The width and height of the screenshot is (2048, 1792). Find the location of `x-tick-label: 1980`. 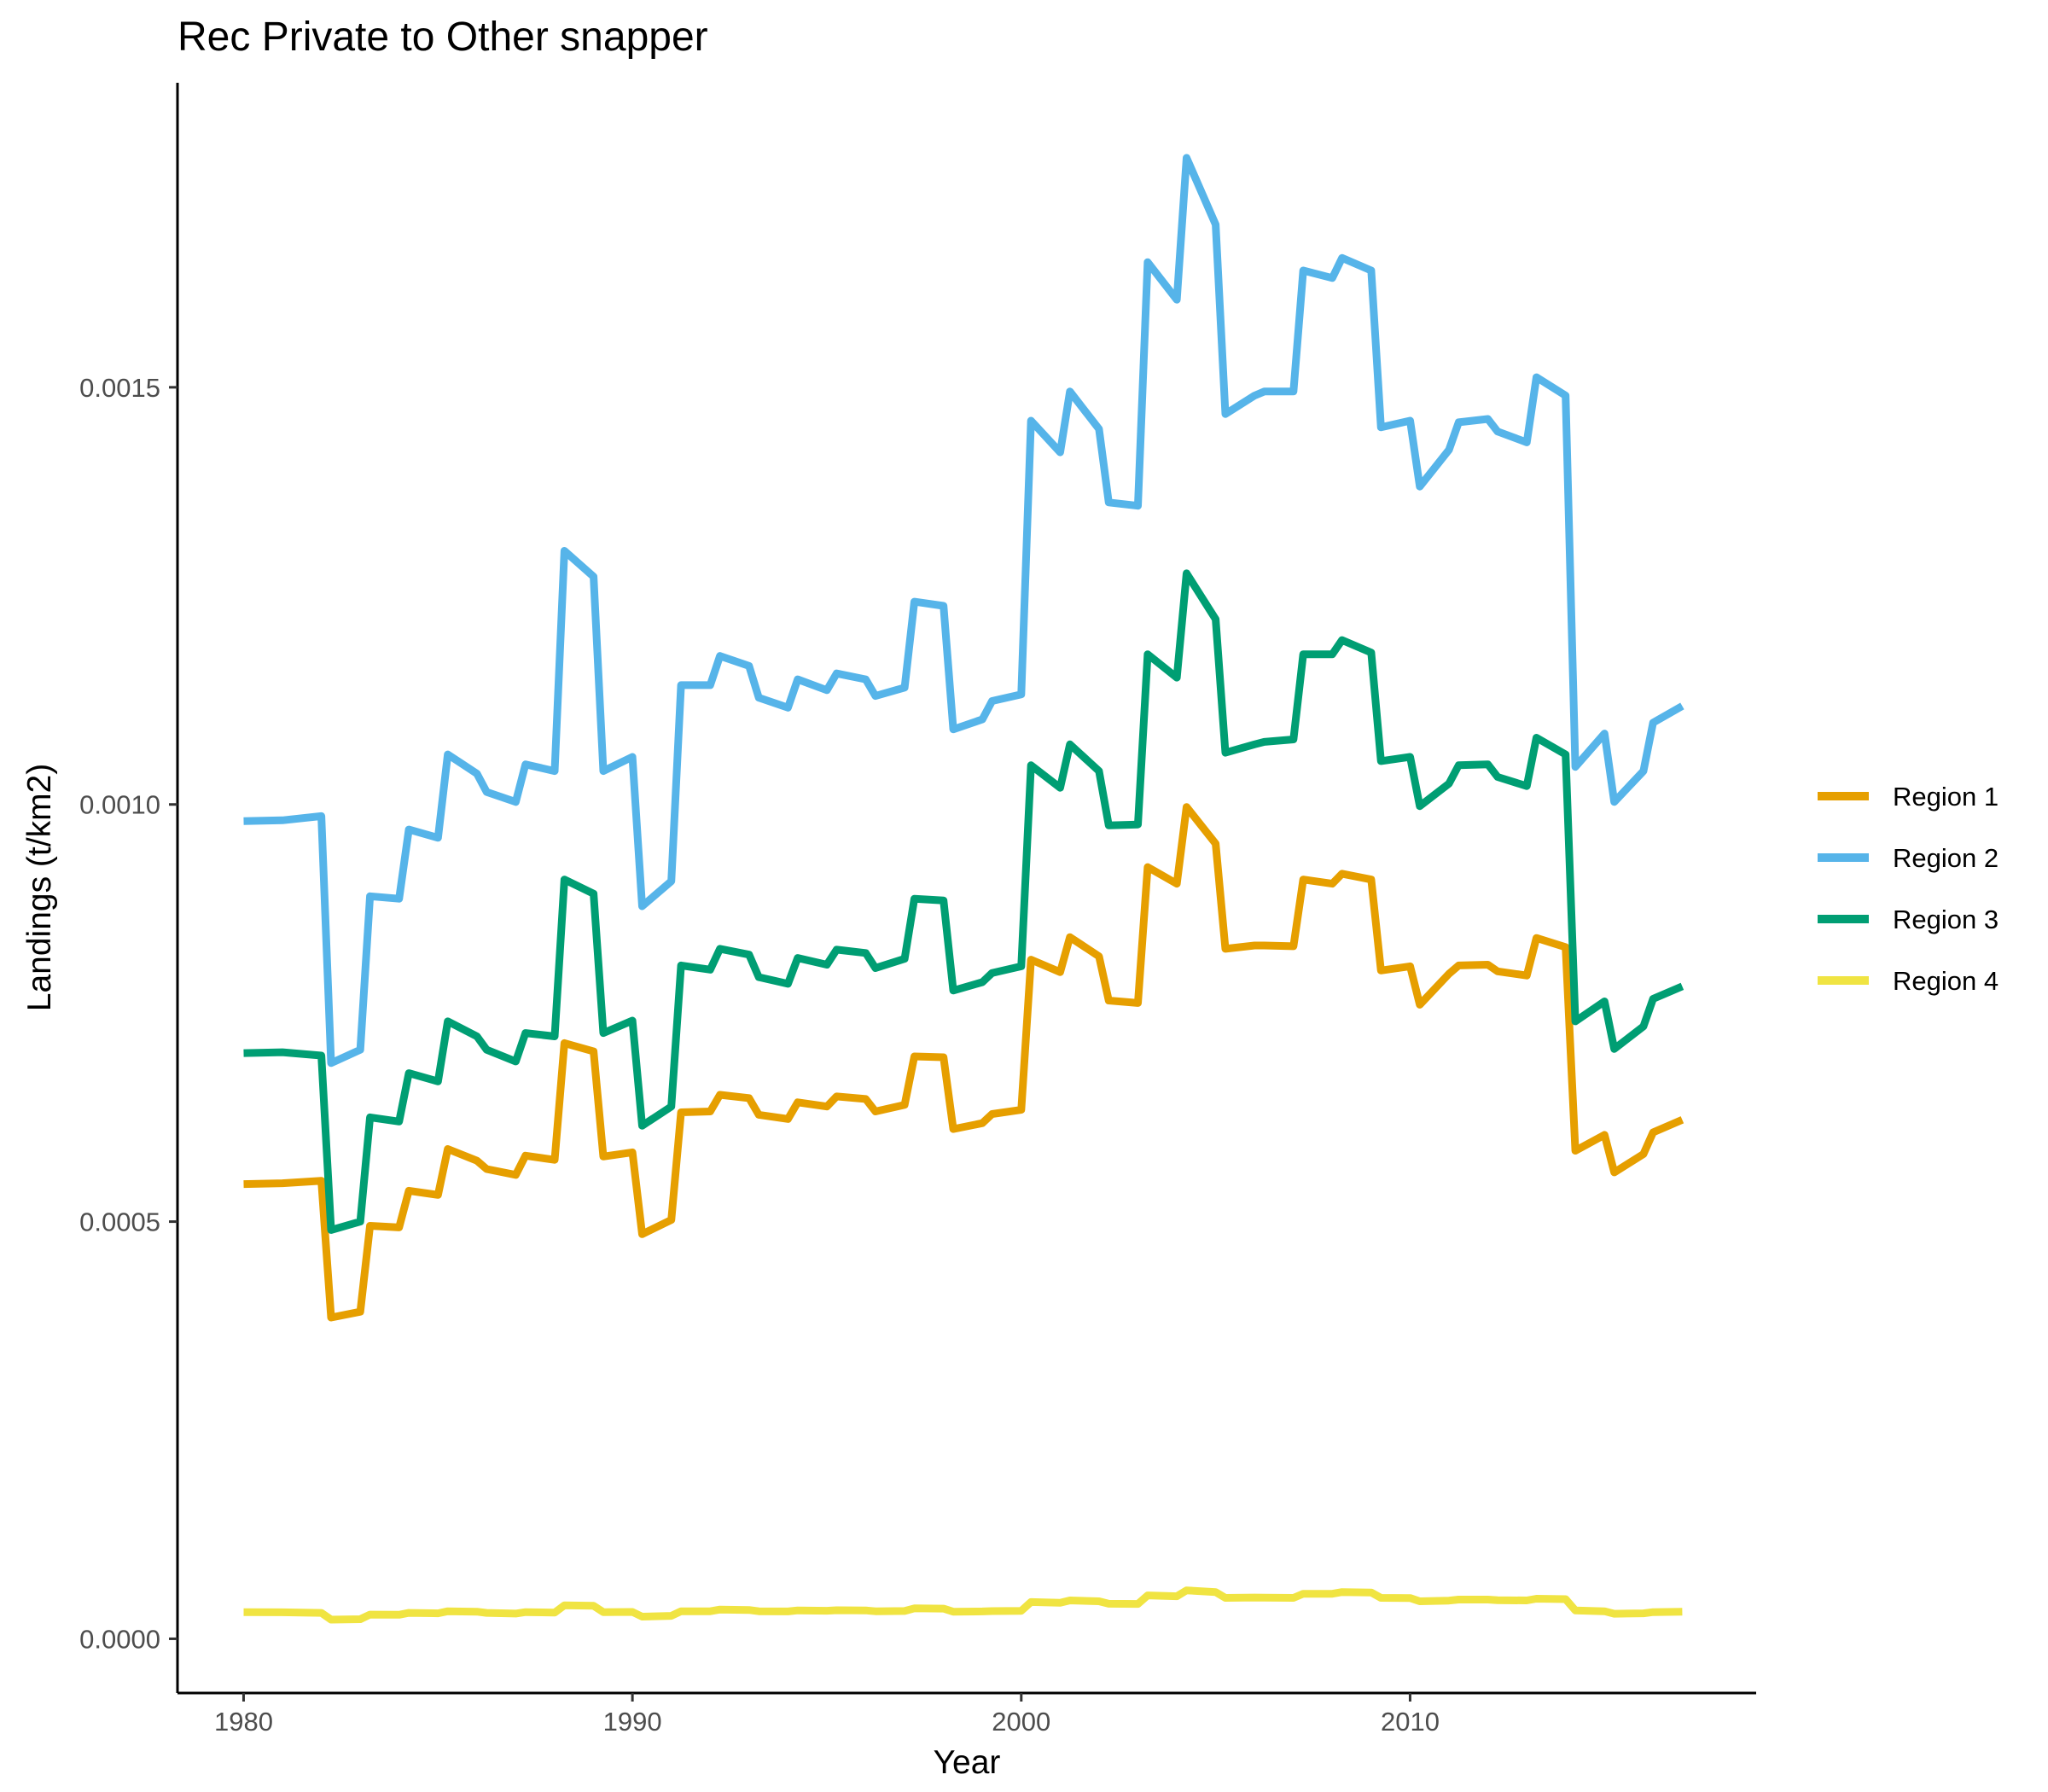

x-tick-label: 1980 is located at coordinates (244, 1722).